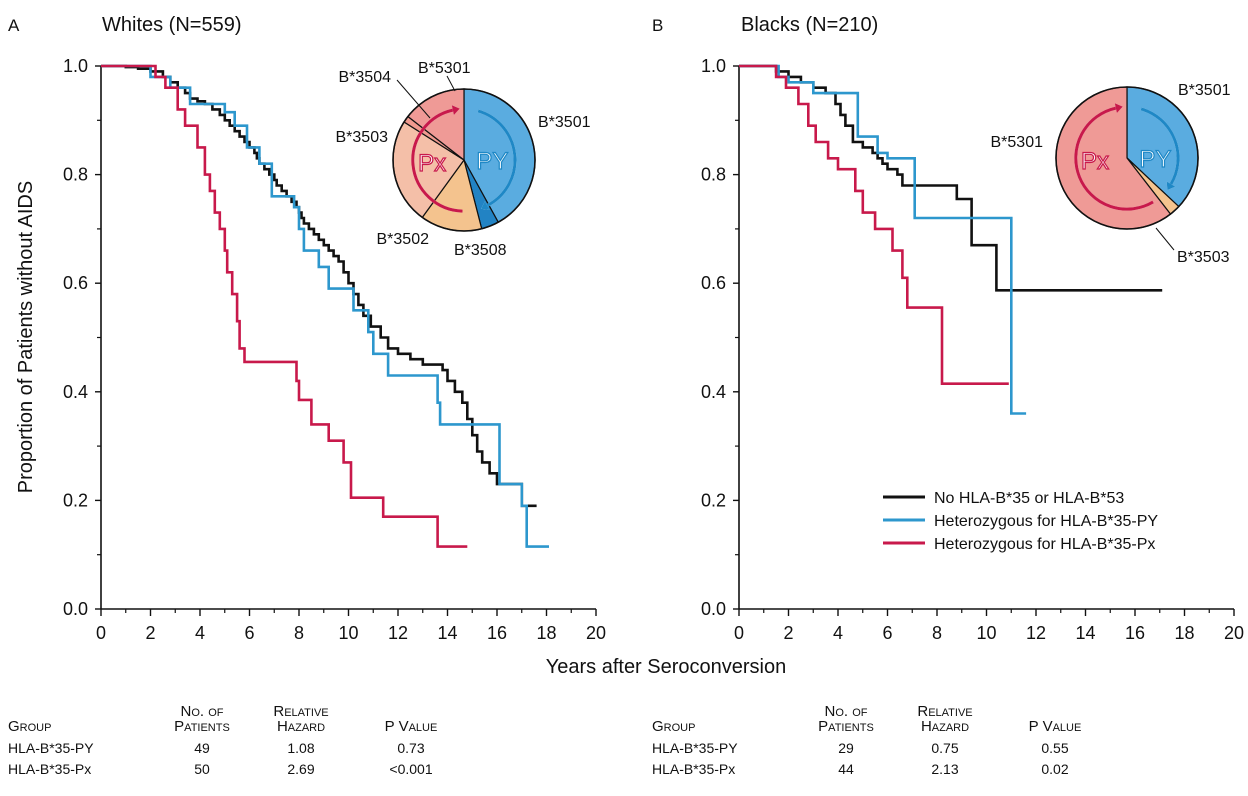 The height and width of the screenshot is (796, 1248). What do you see at coordinates (172, 25) in the screenshot?
I see `panel-a-title: Whites (N=559)` at bounding box center [172, 25].